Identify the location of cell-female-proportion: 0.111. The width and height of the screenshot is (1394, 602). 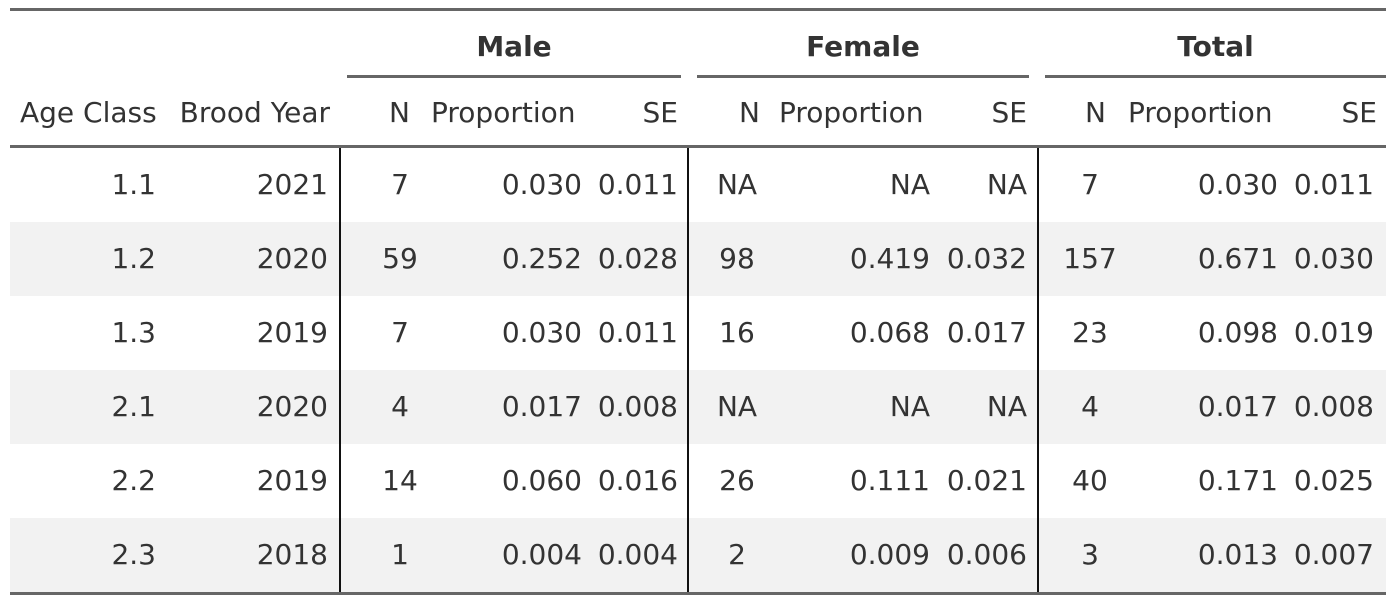
(889, 480).